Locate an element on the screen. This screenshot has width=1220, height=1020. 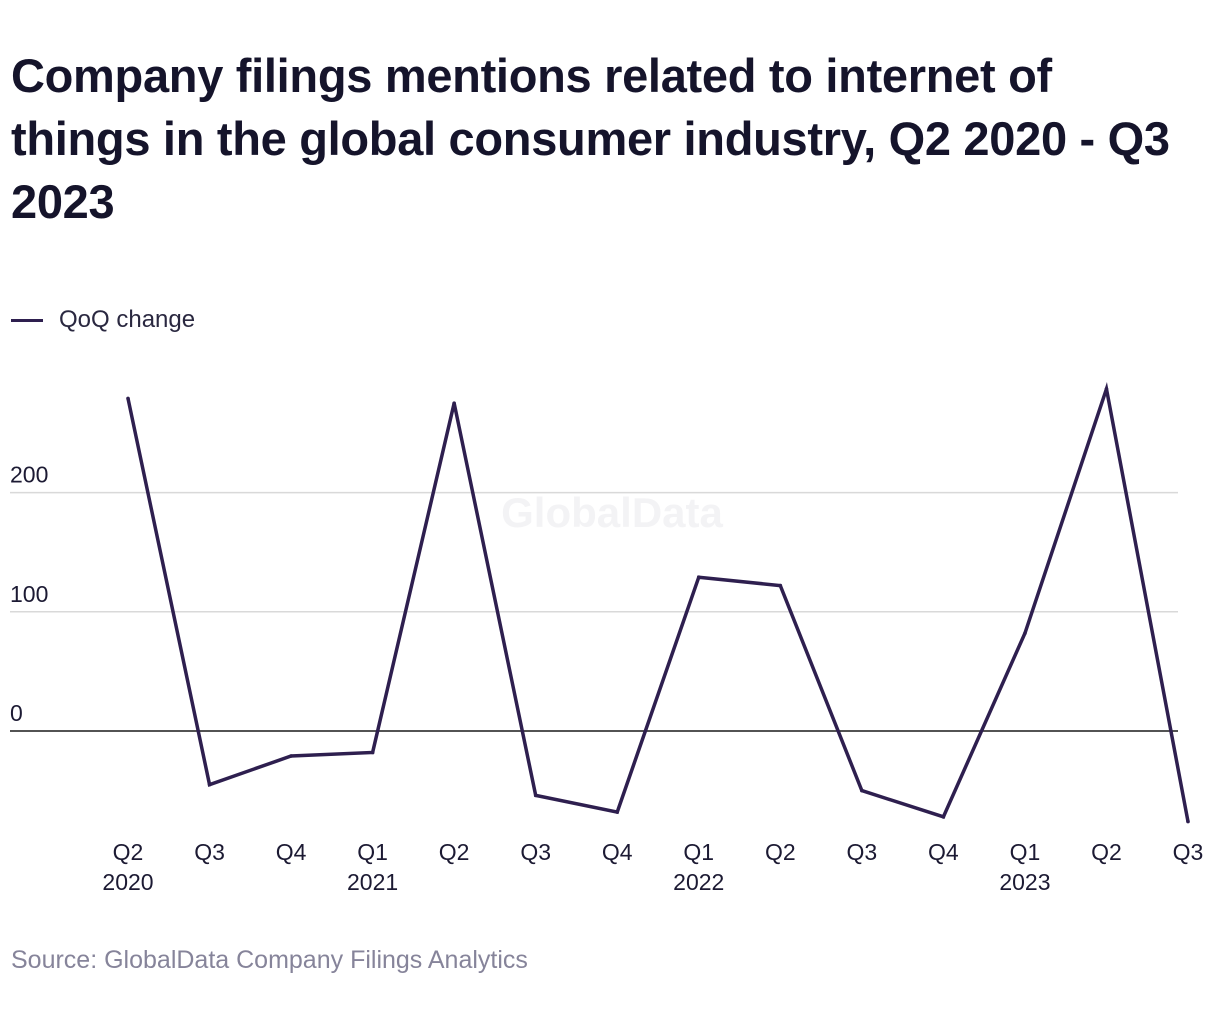
x-tick-year-label: 2023 is located at coordinates (1024, 882).